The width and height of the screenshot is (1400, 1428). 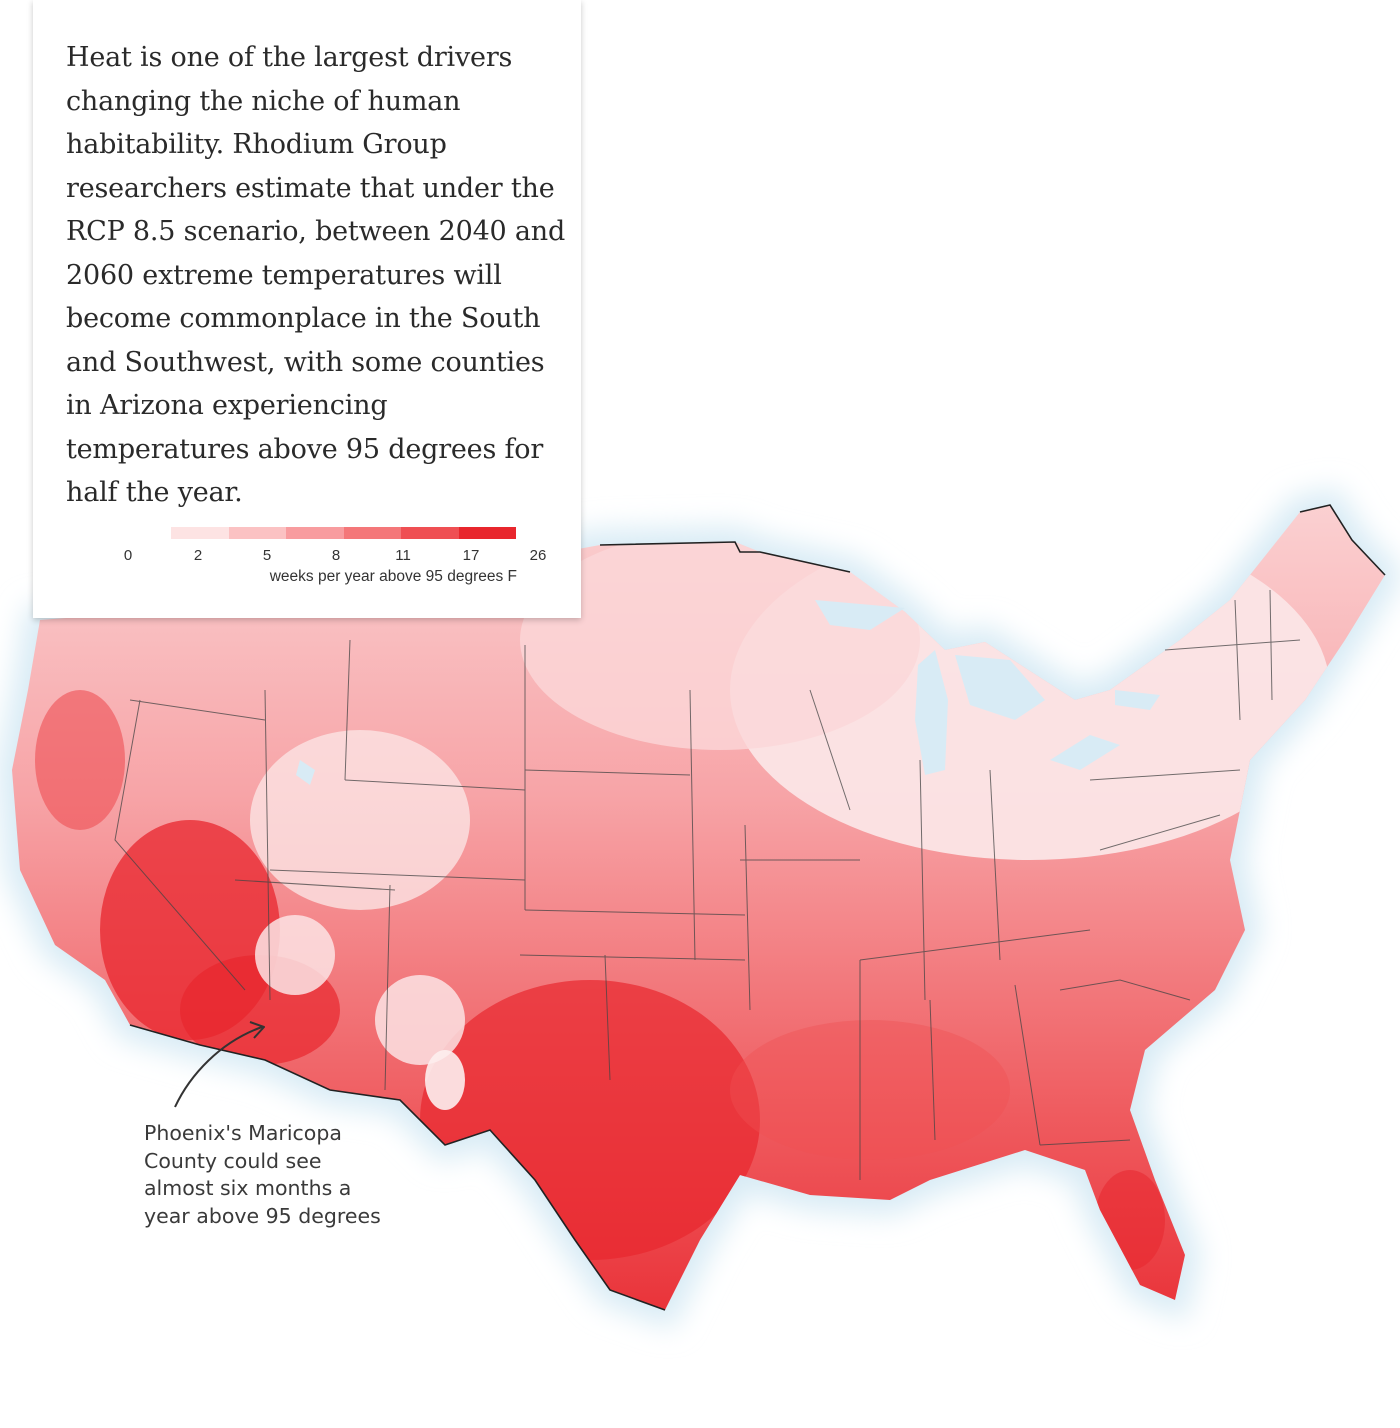 I want to click on legend-color-bar, so click(x=343, y=533).